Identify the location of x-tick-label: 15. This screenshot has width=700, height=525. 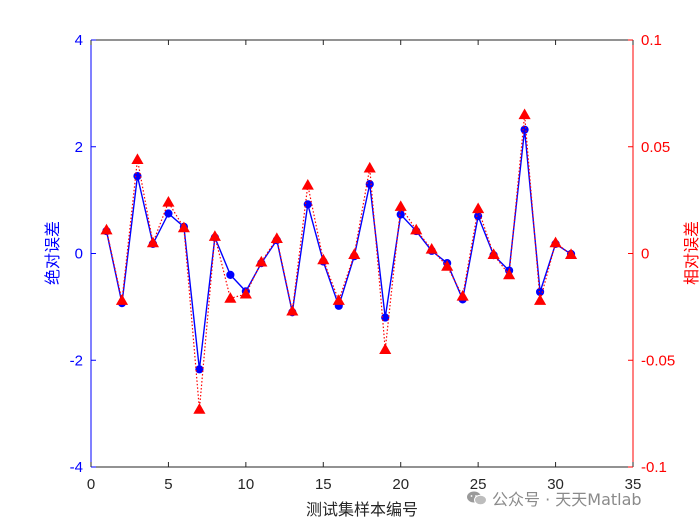
(323, 484).